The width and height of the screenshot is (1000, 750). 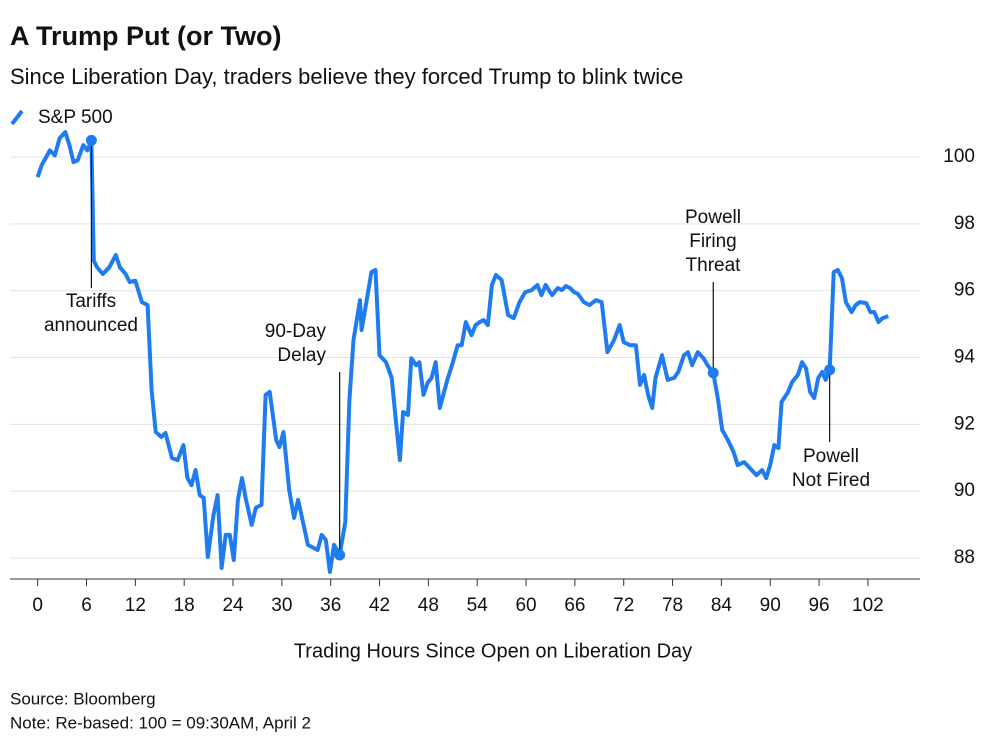 What do you see at coordinates (831, 480) in the screenshot?
I see `annotation-label: Not Fired` at bounding box center [831, 480].